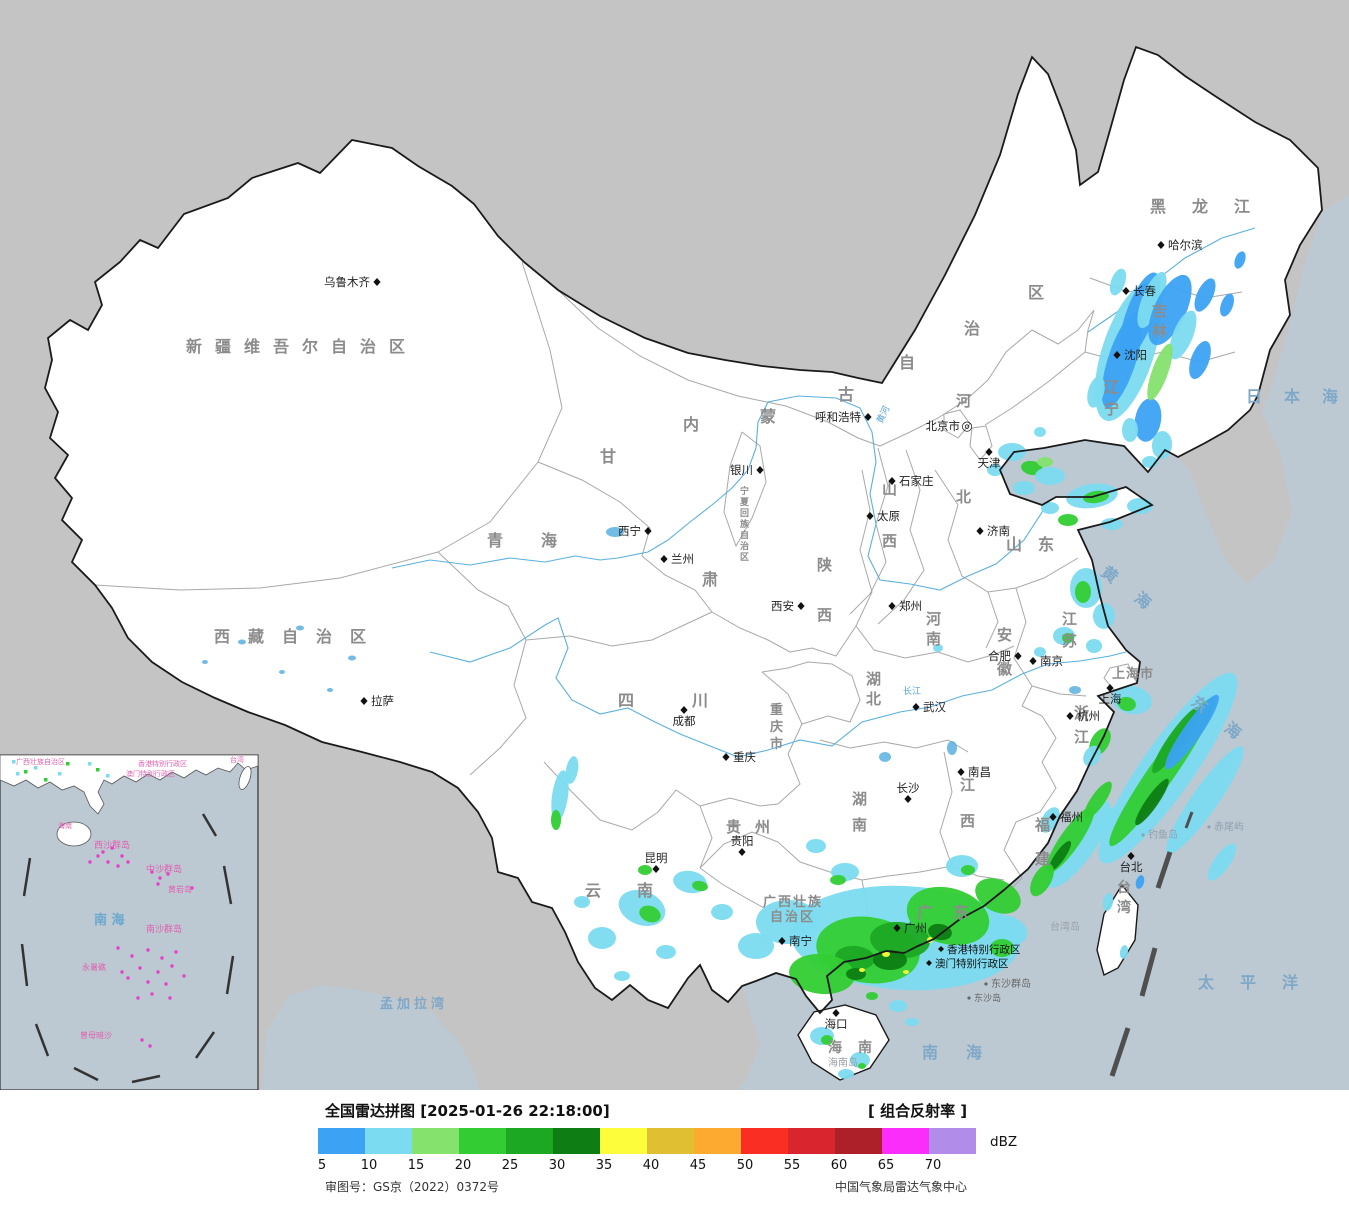 The image size is (1349, 1208). I want to click on city-label: 福州, so click(1071, 817).